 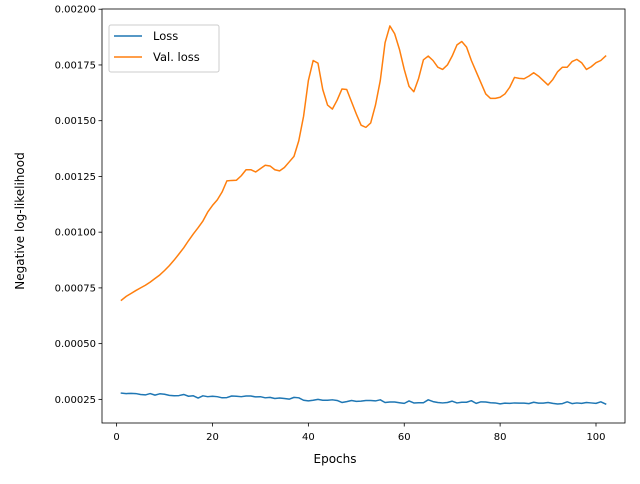 I want to click on x-tick-label: 20, so click(x=212, y=437).